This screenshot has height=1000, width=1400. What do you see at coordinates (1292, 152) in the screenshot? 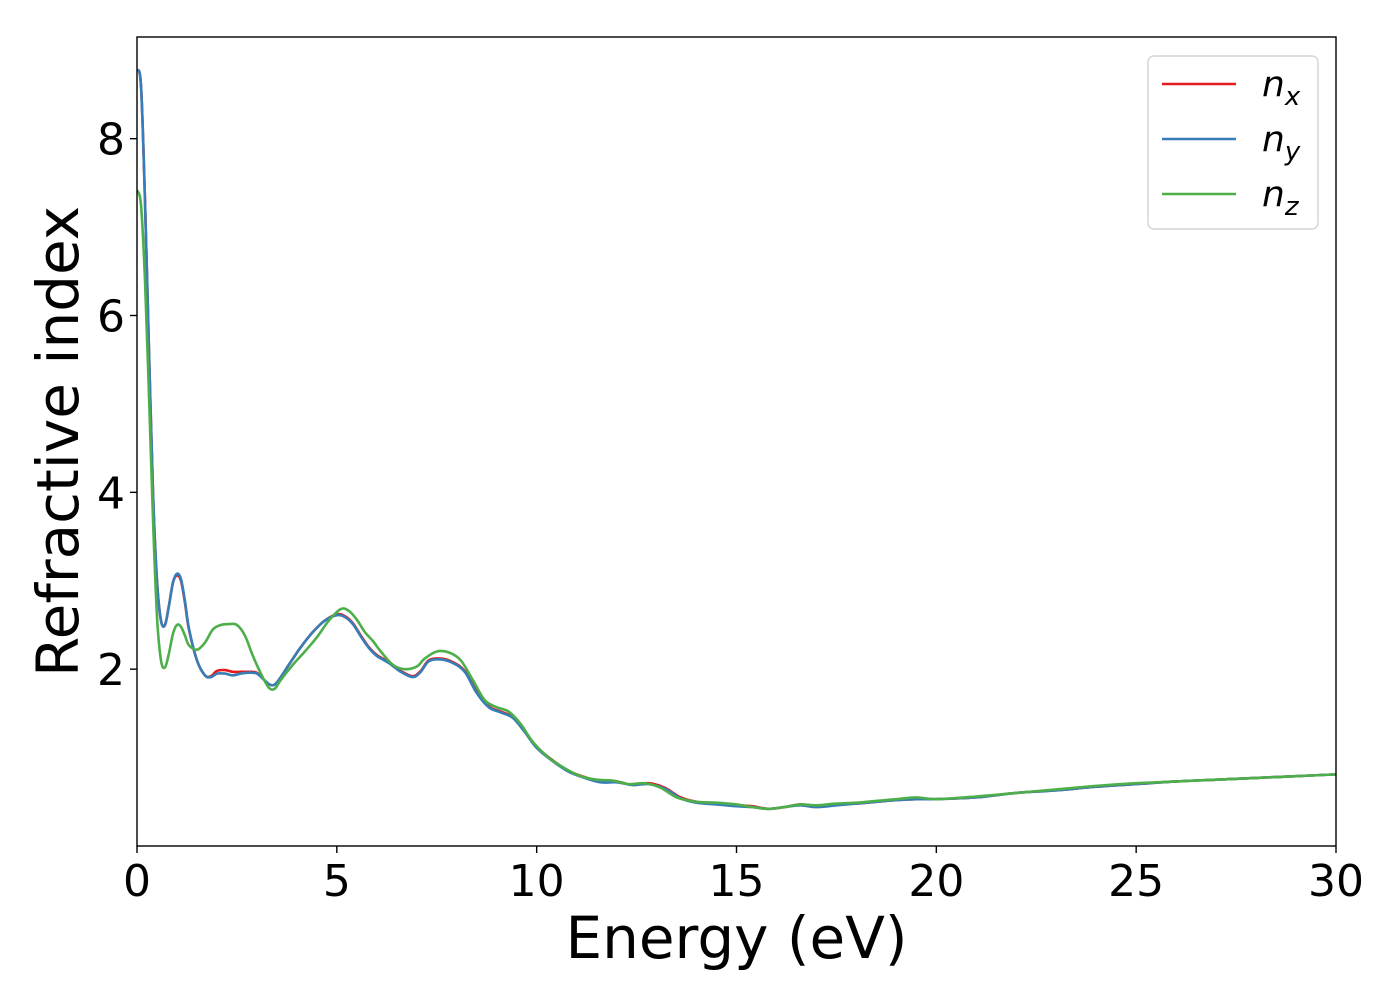
I see `legend-label-subscript: y` at bounding box center [1292, 152].